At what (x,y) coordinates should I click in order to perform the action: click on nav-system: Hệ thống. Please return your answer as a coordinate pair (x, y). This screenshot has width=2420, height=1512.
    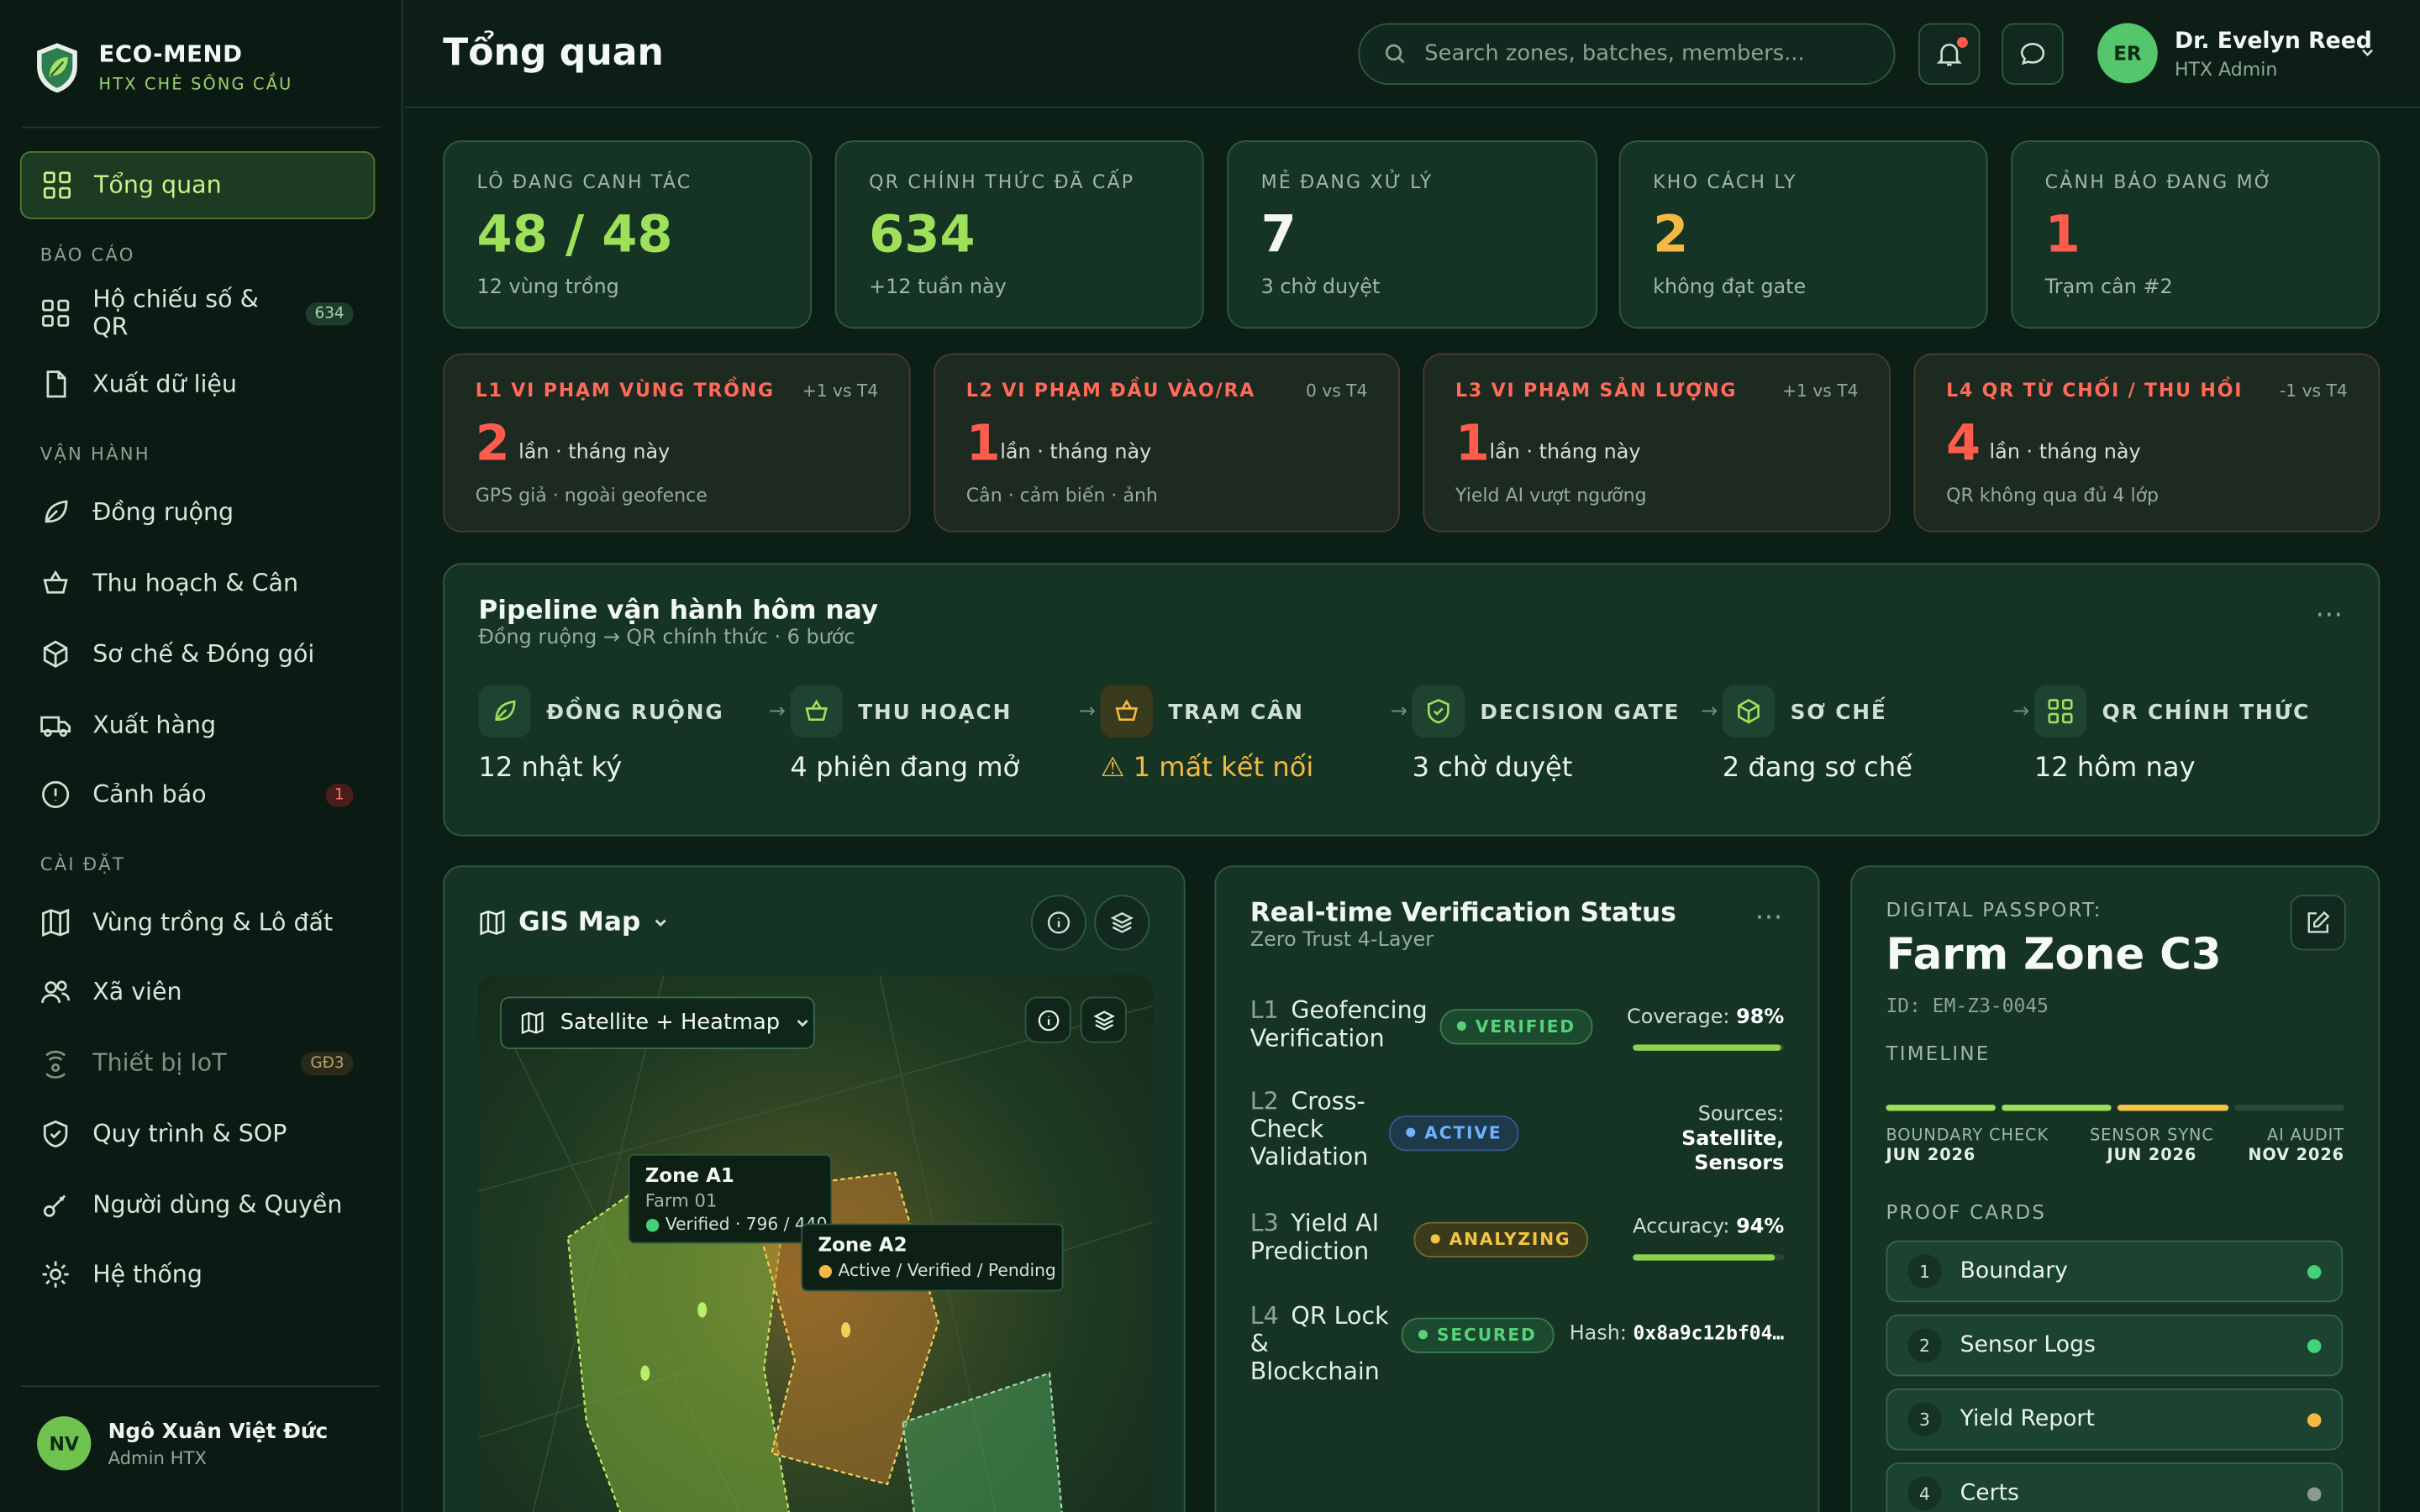
    Looking at the image, I should click on (197, 1275).